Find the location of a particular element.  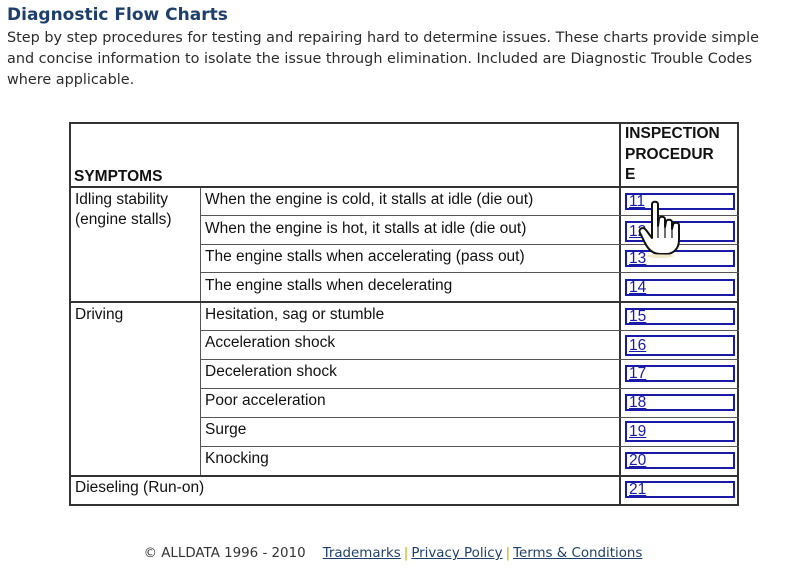

procedure-link-15: 15 is located at coordinates (680, 316).